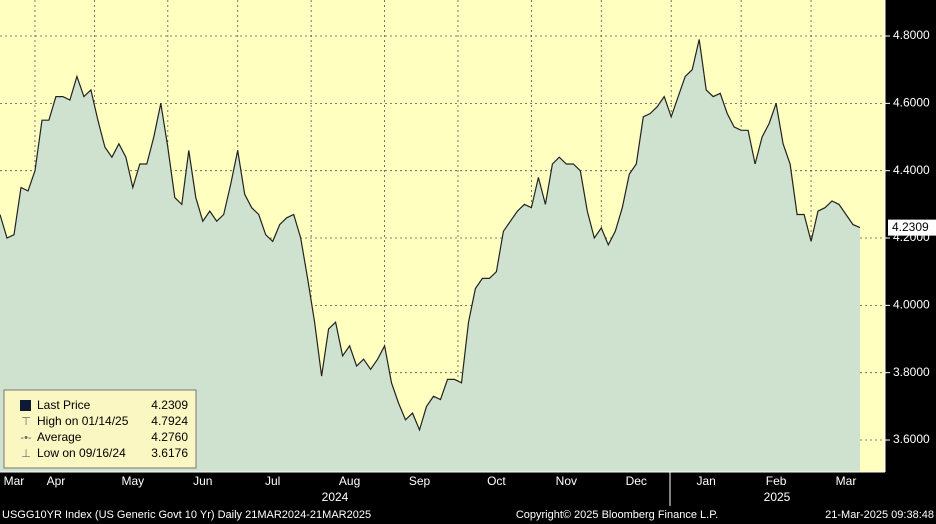 The width and height of the screenshot is (936, 524). What do you see at coordinates (911, 439) in the screenshot?
I see `y-tick-label: 3.6000` at bounding box center [911, 439].